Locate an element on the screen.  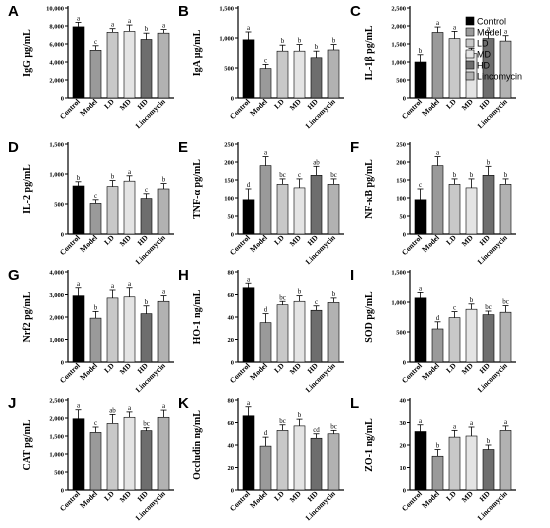
y-axis-label: IgG μg/mL is located at coordinates (27, 53).